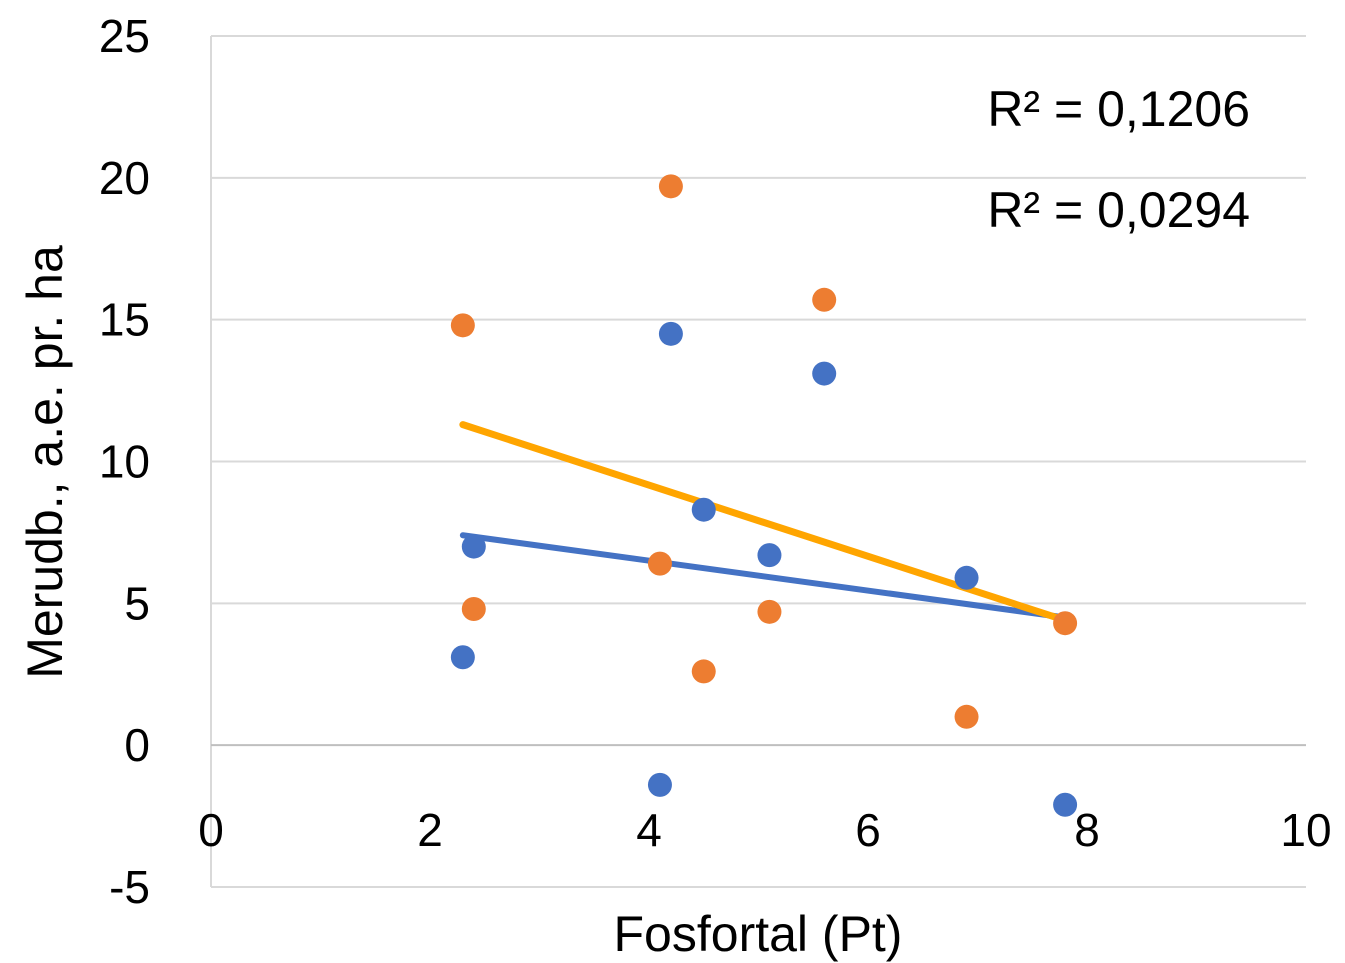 The image size is (1345, 963). I want to click on x-tick-label: 0, so click(211, 830).